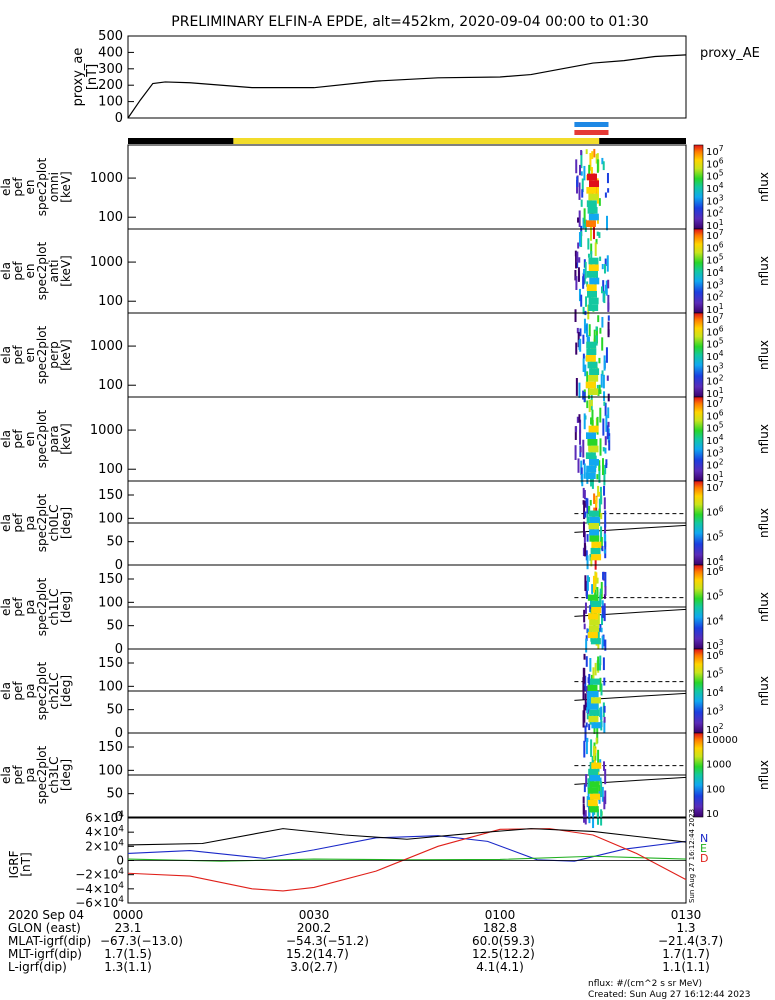 This screenshot has height=1000, width=775. What do you see at coordinates (120, 861) in the screenshot?
I see `igrf-tick-label: 0` at bounding box center [120, 861].